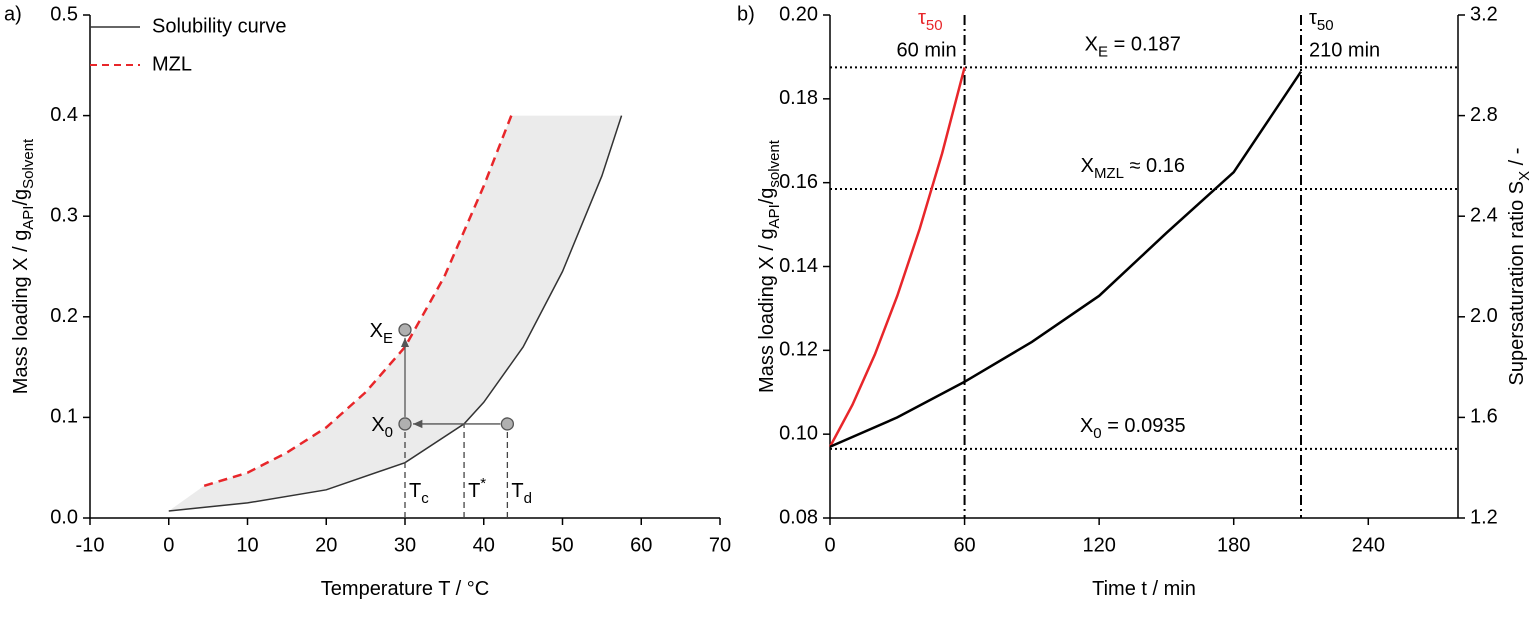  I want to click on legend-label: Solubility curve, so click(219, 26).